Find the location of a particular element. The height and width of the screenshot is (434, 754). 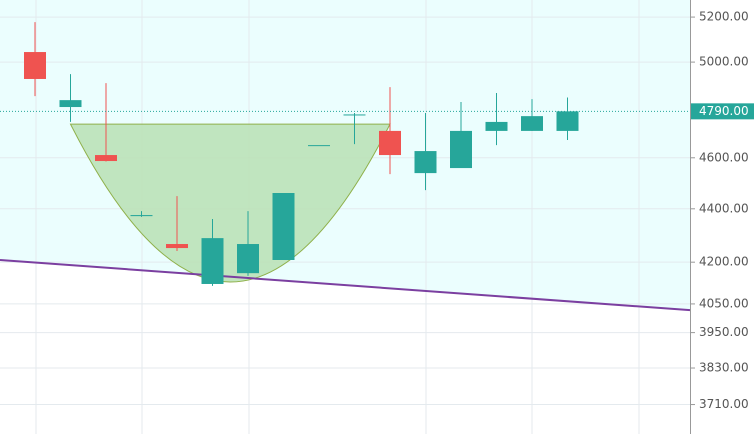

price-label-box is located at coordinates (722, 111).